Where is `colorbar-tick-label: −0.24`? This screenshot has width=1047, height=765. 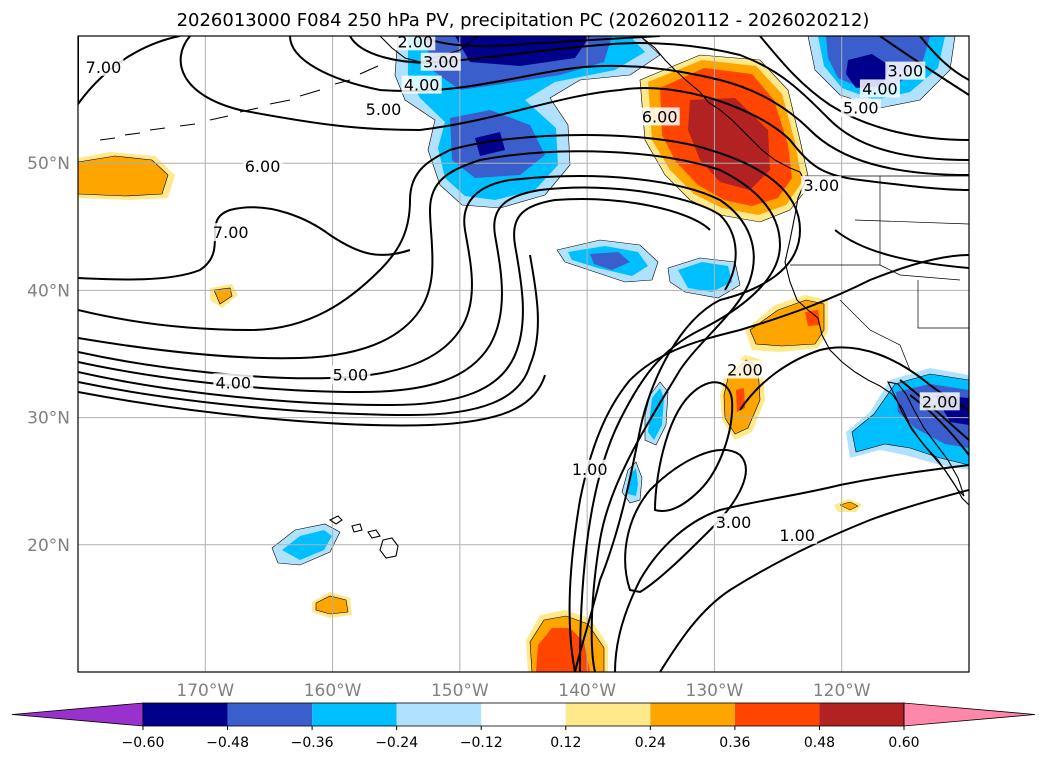 colorbar-tick-label: −0.24 is located at coordinates (396, 743).